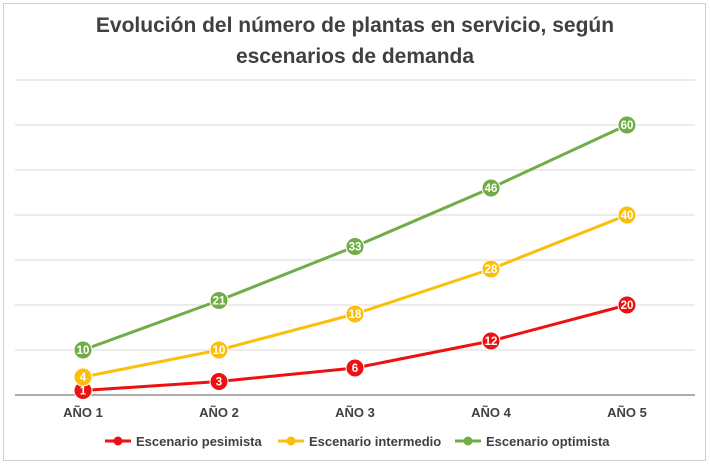  I want to click on data-label: 1, so click(83, 392).